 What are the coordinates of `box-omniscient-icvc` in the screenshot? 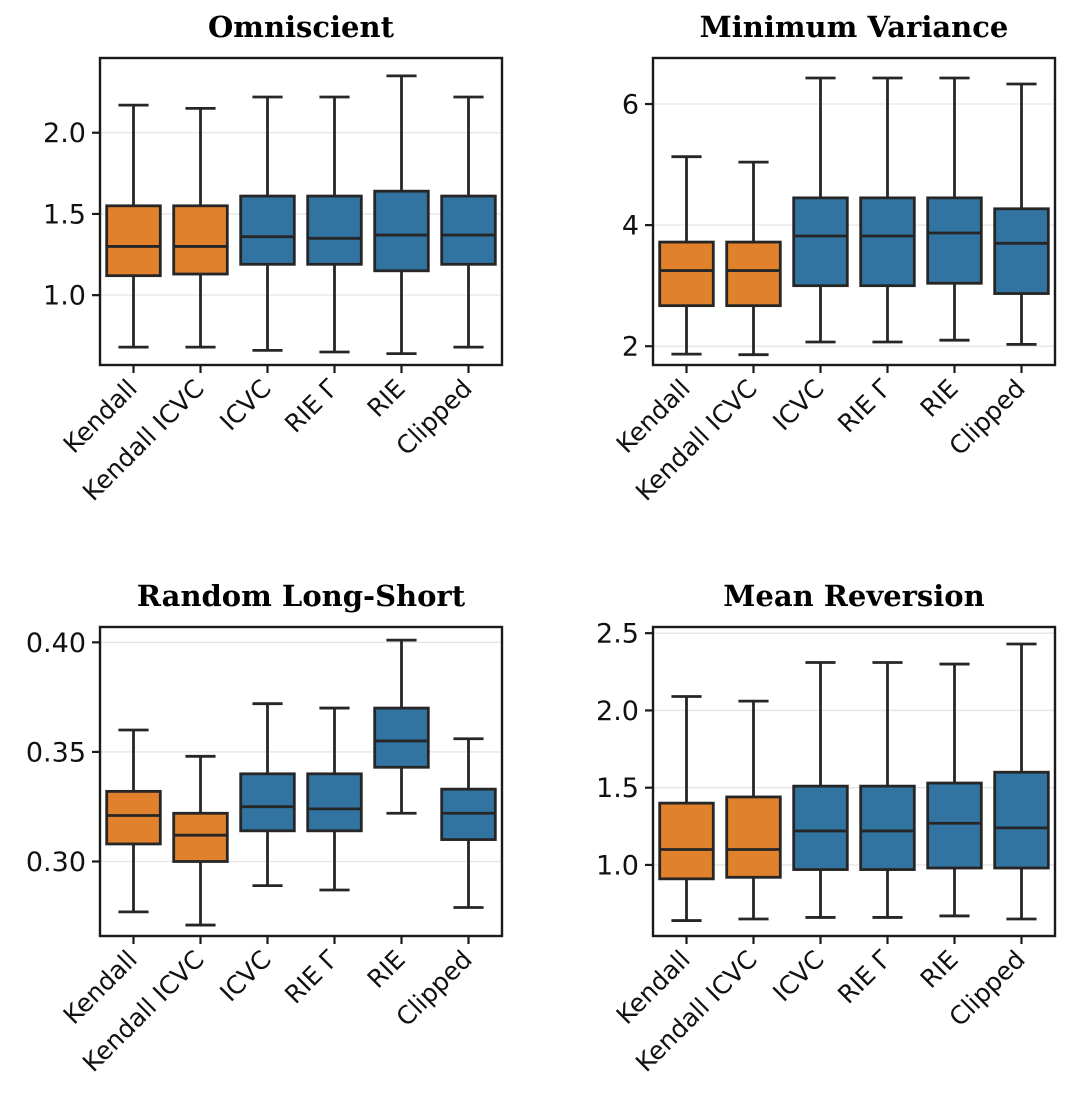 It's located at (267, 223).